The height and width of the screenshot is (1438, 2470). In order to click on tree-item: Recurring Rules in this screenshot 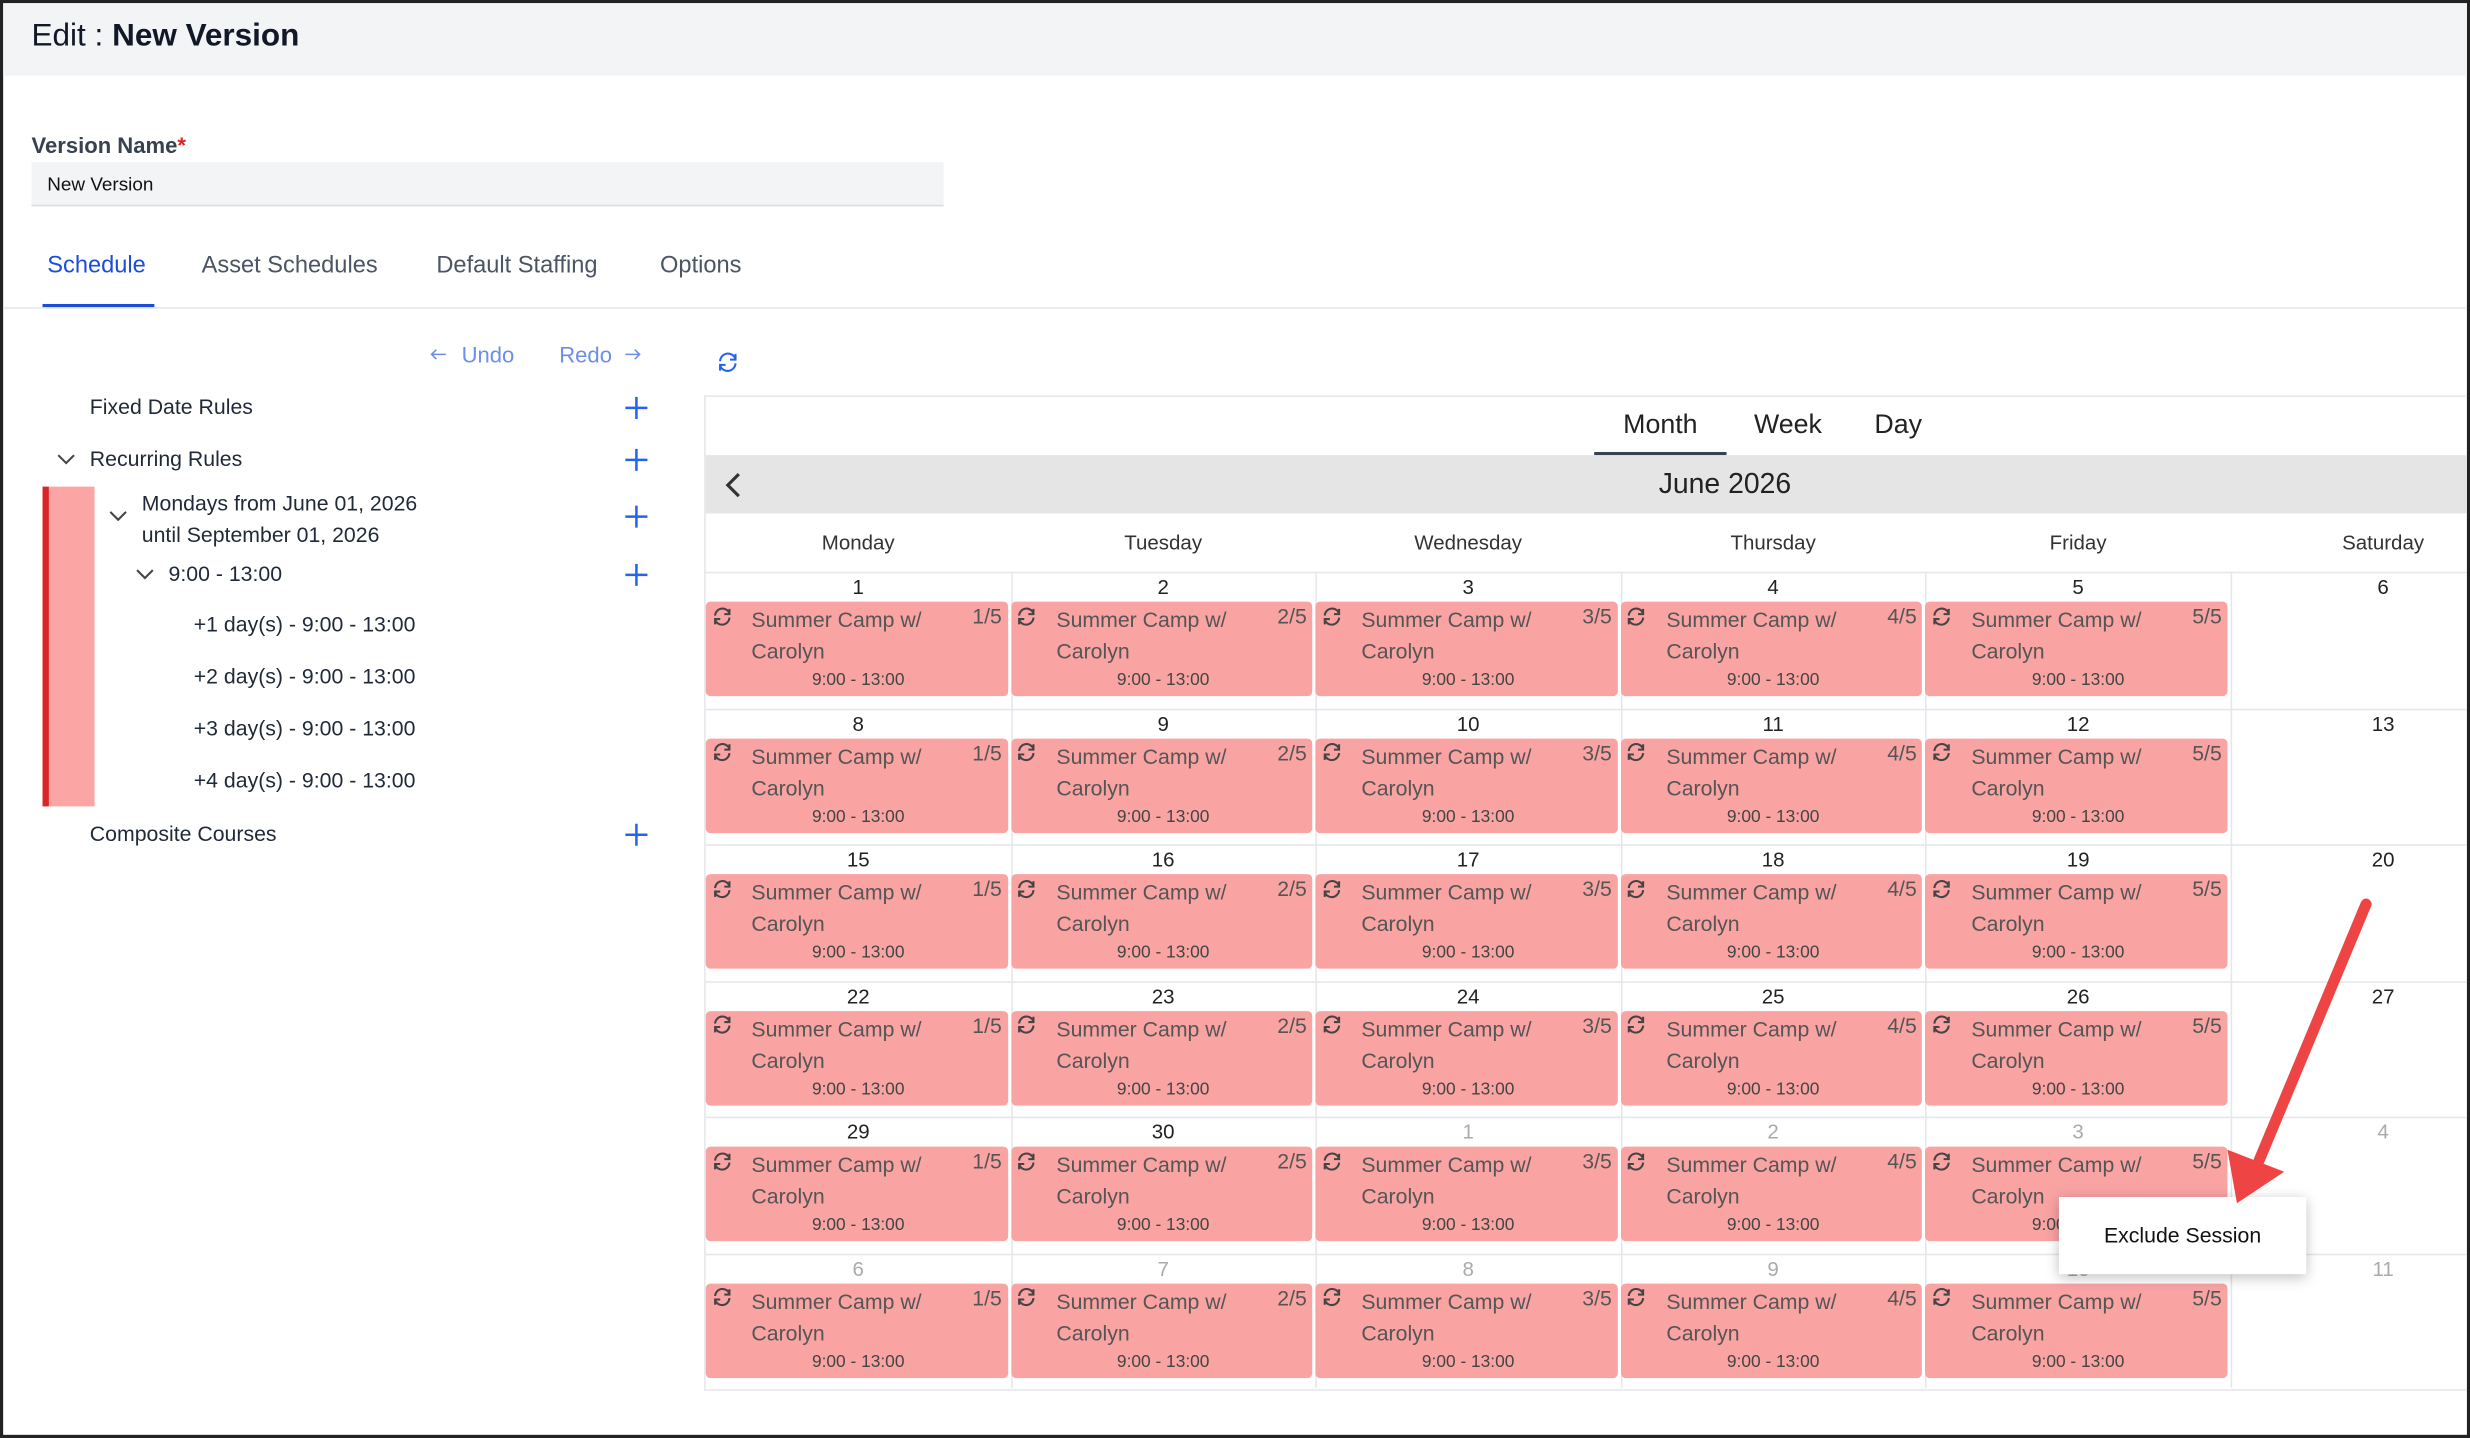, I will do `click(166, 459)`.